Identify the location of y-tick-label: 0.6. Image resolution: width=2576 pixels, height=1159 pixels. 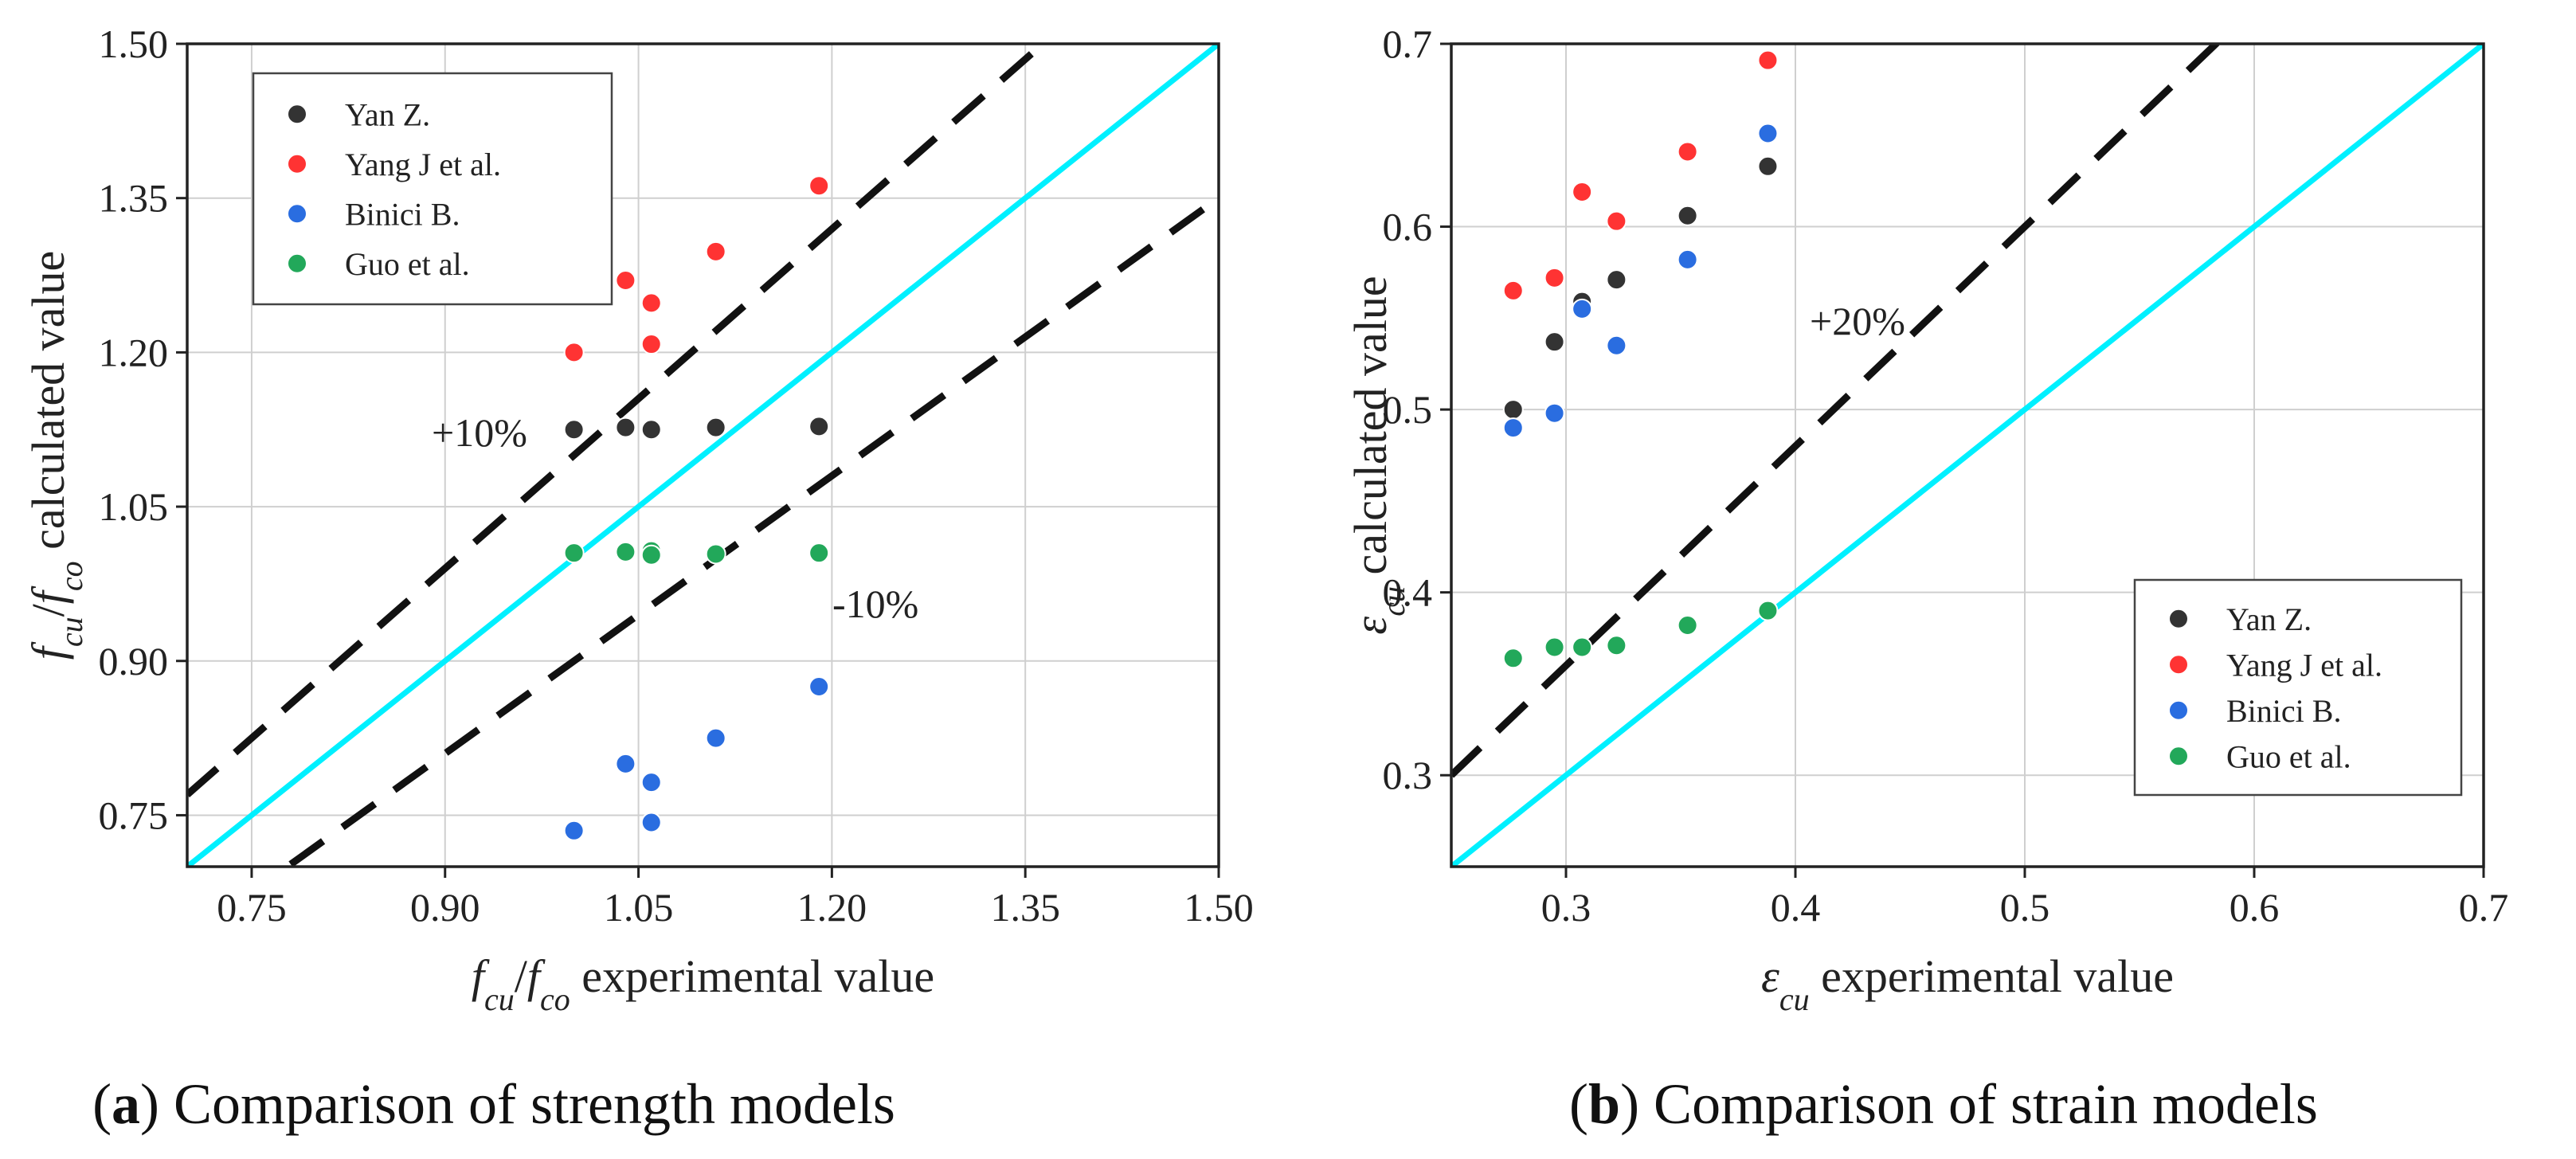
(1408, 227).